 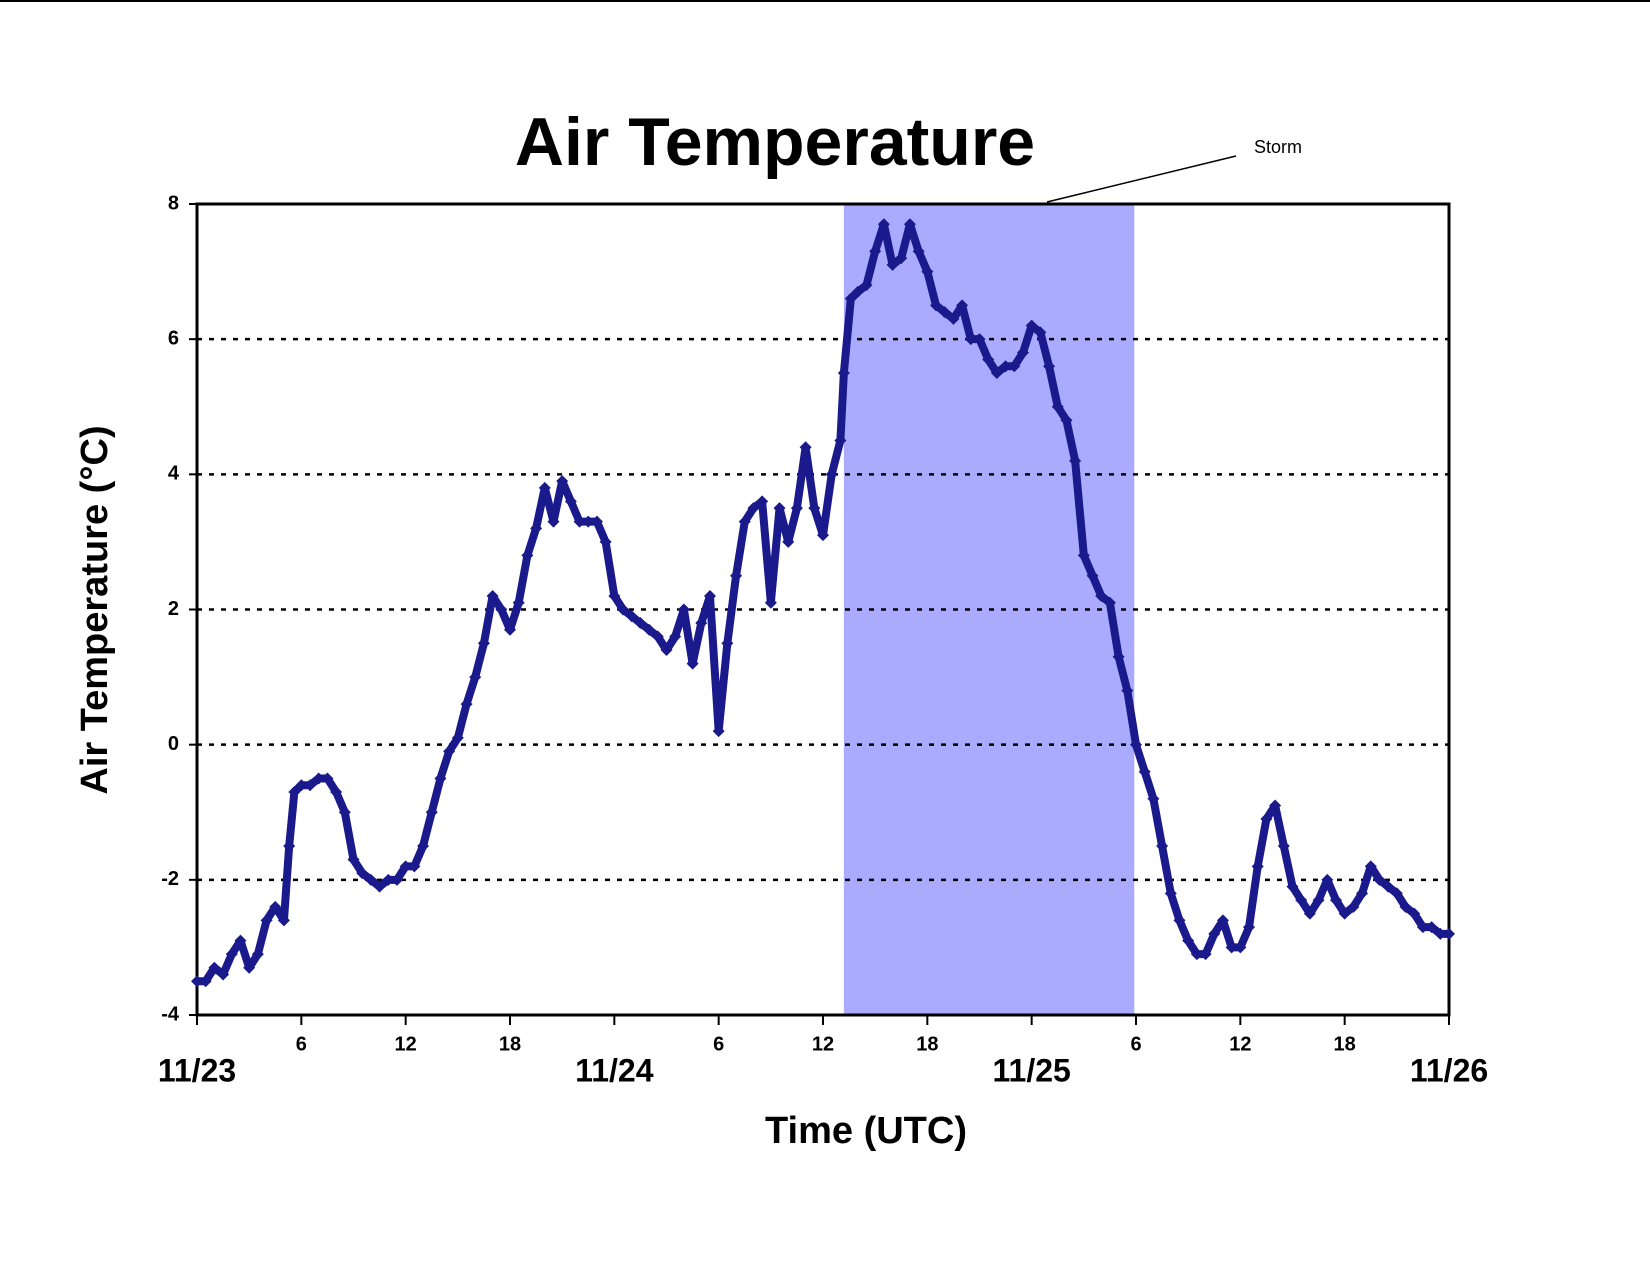 I want to click on y-tick-label: 4, so click(x=174, y=474).